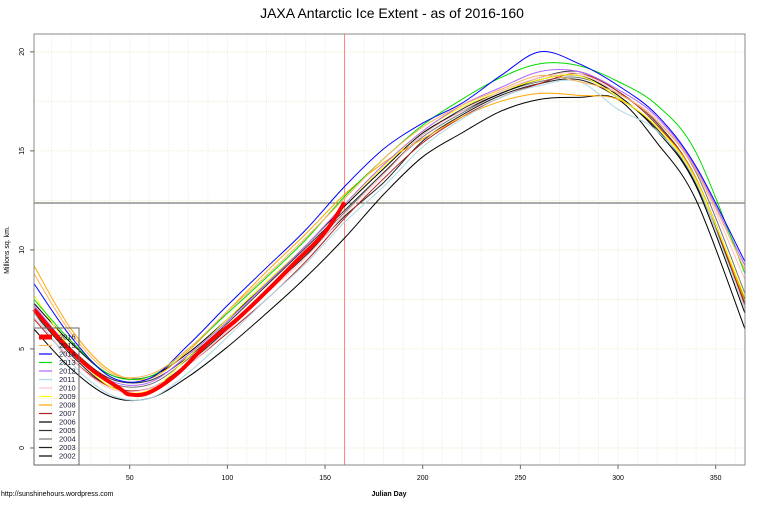  I want to click on legend-label: 2015, so click(67, 345).